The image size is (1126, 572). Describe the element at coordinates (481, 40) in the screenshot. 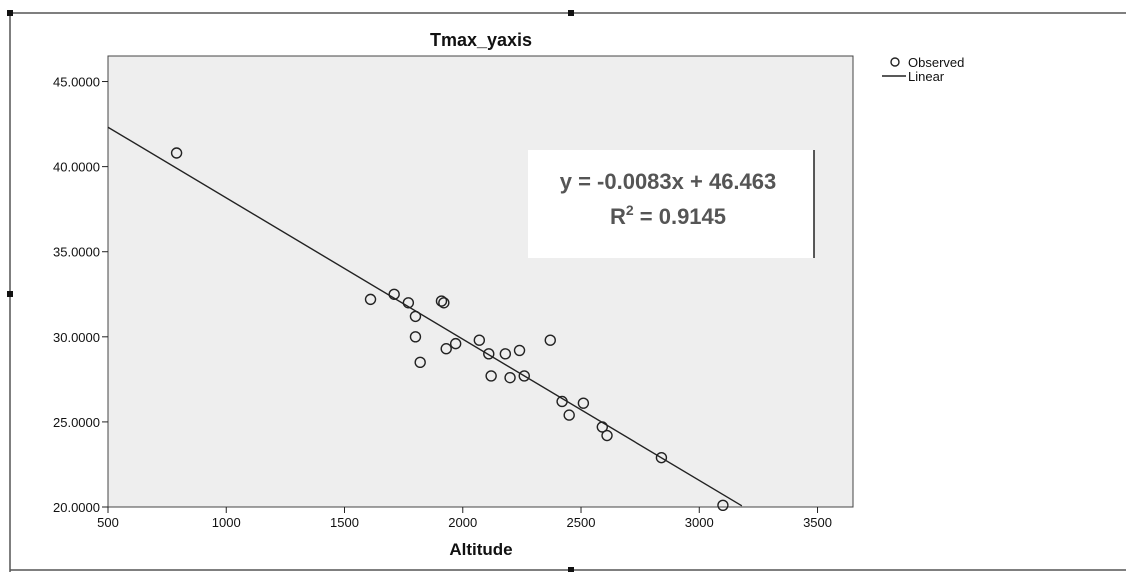

I see `chart-title: Tmax_yaxis` at that location.